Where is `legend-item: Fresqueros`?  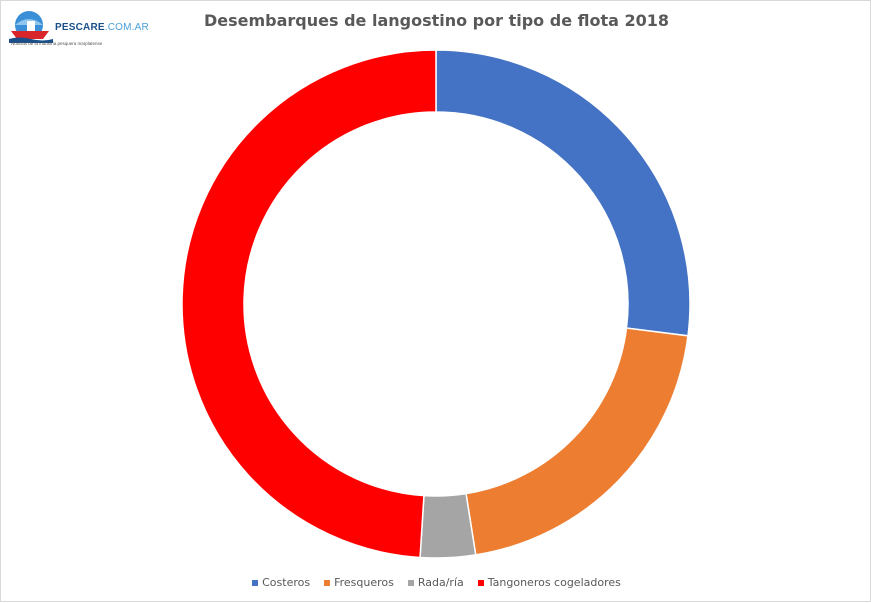
legend-item: Fresqueros is located at coordinates (359, 582).